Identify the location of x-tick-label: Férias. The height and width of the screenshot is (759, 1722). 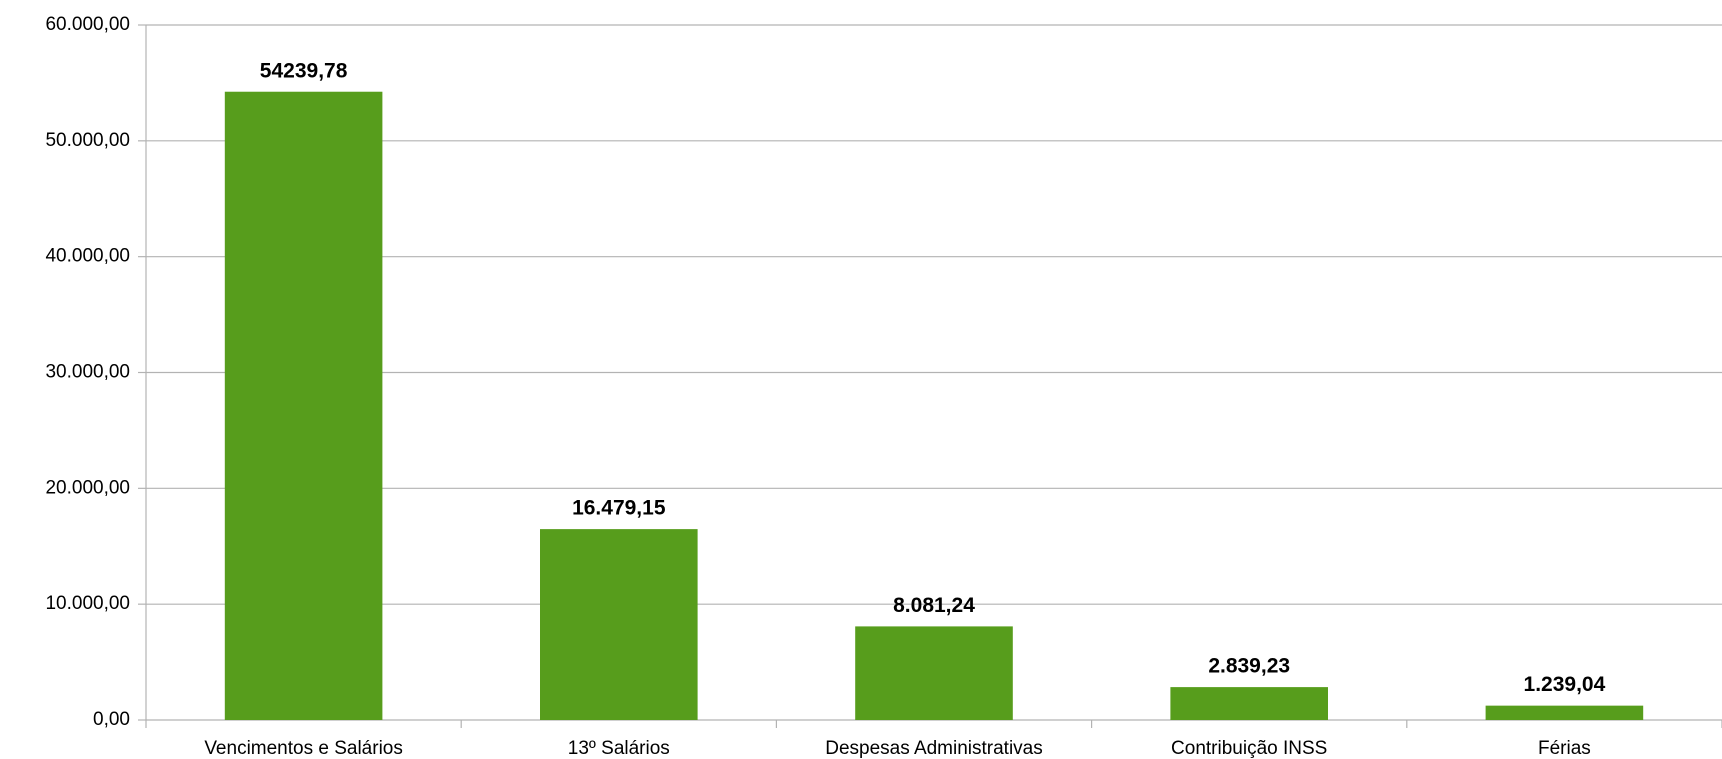
(1564, 748).